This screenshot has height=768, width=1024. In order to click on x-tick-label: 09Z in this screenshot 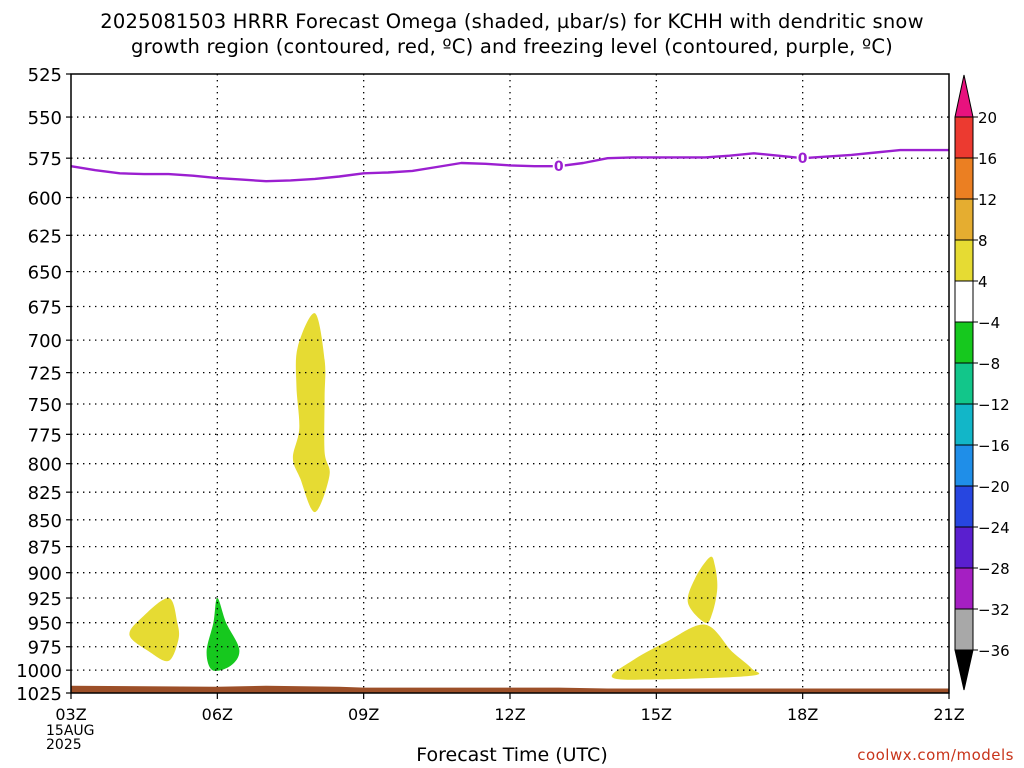, I will do `click(363, 714)`.